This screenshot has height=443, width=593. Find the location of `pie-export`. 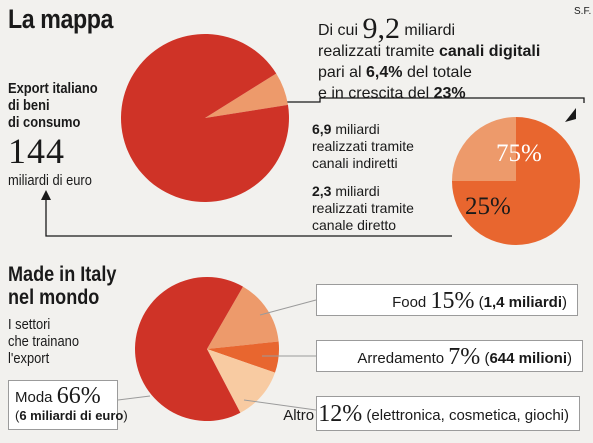

pie-export is located at coordinates (204, 117).